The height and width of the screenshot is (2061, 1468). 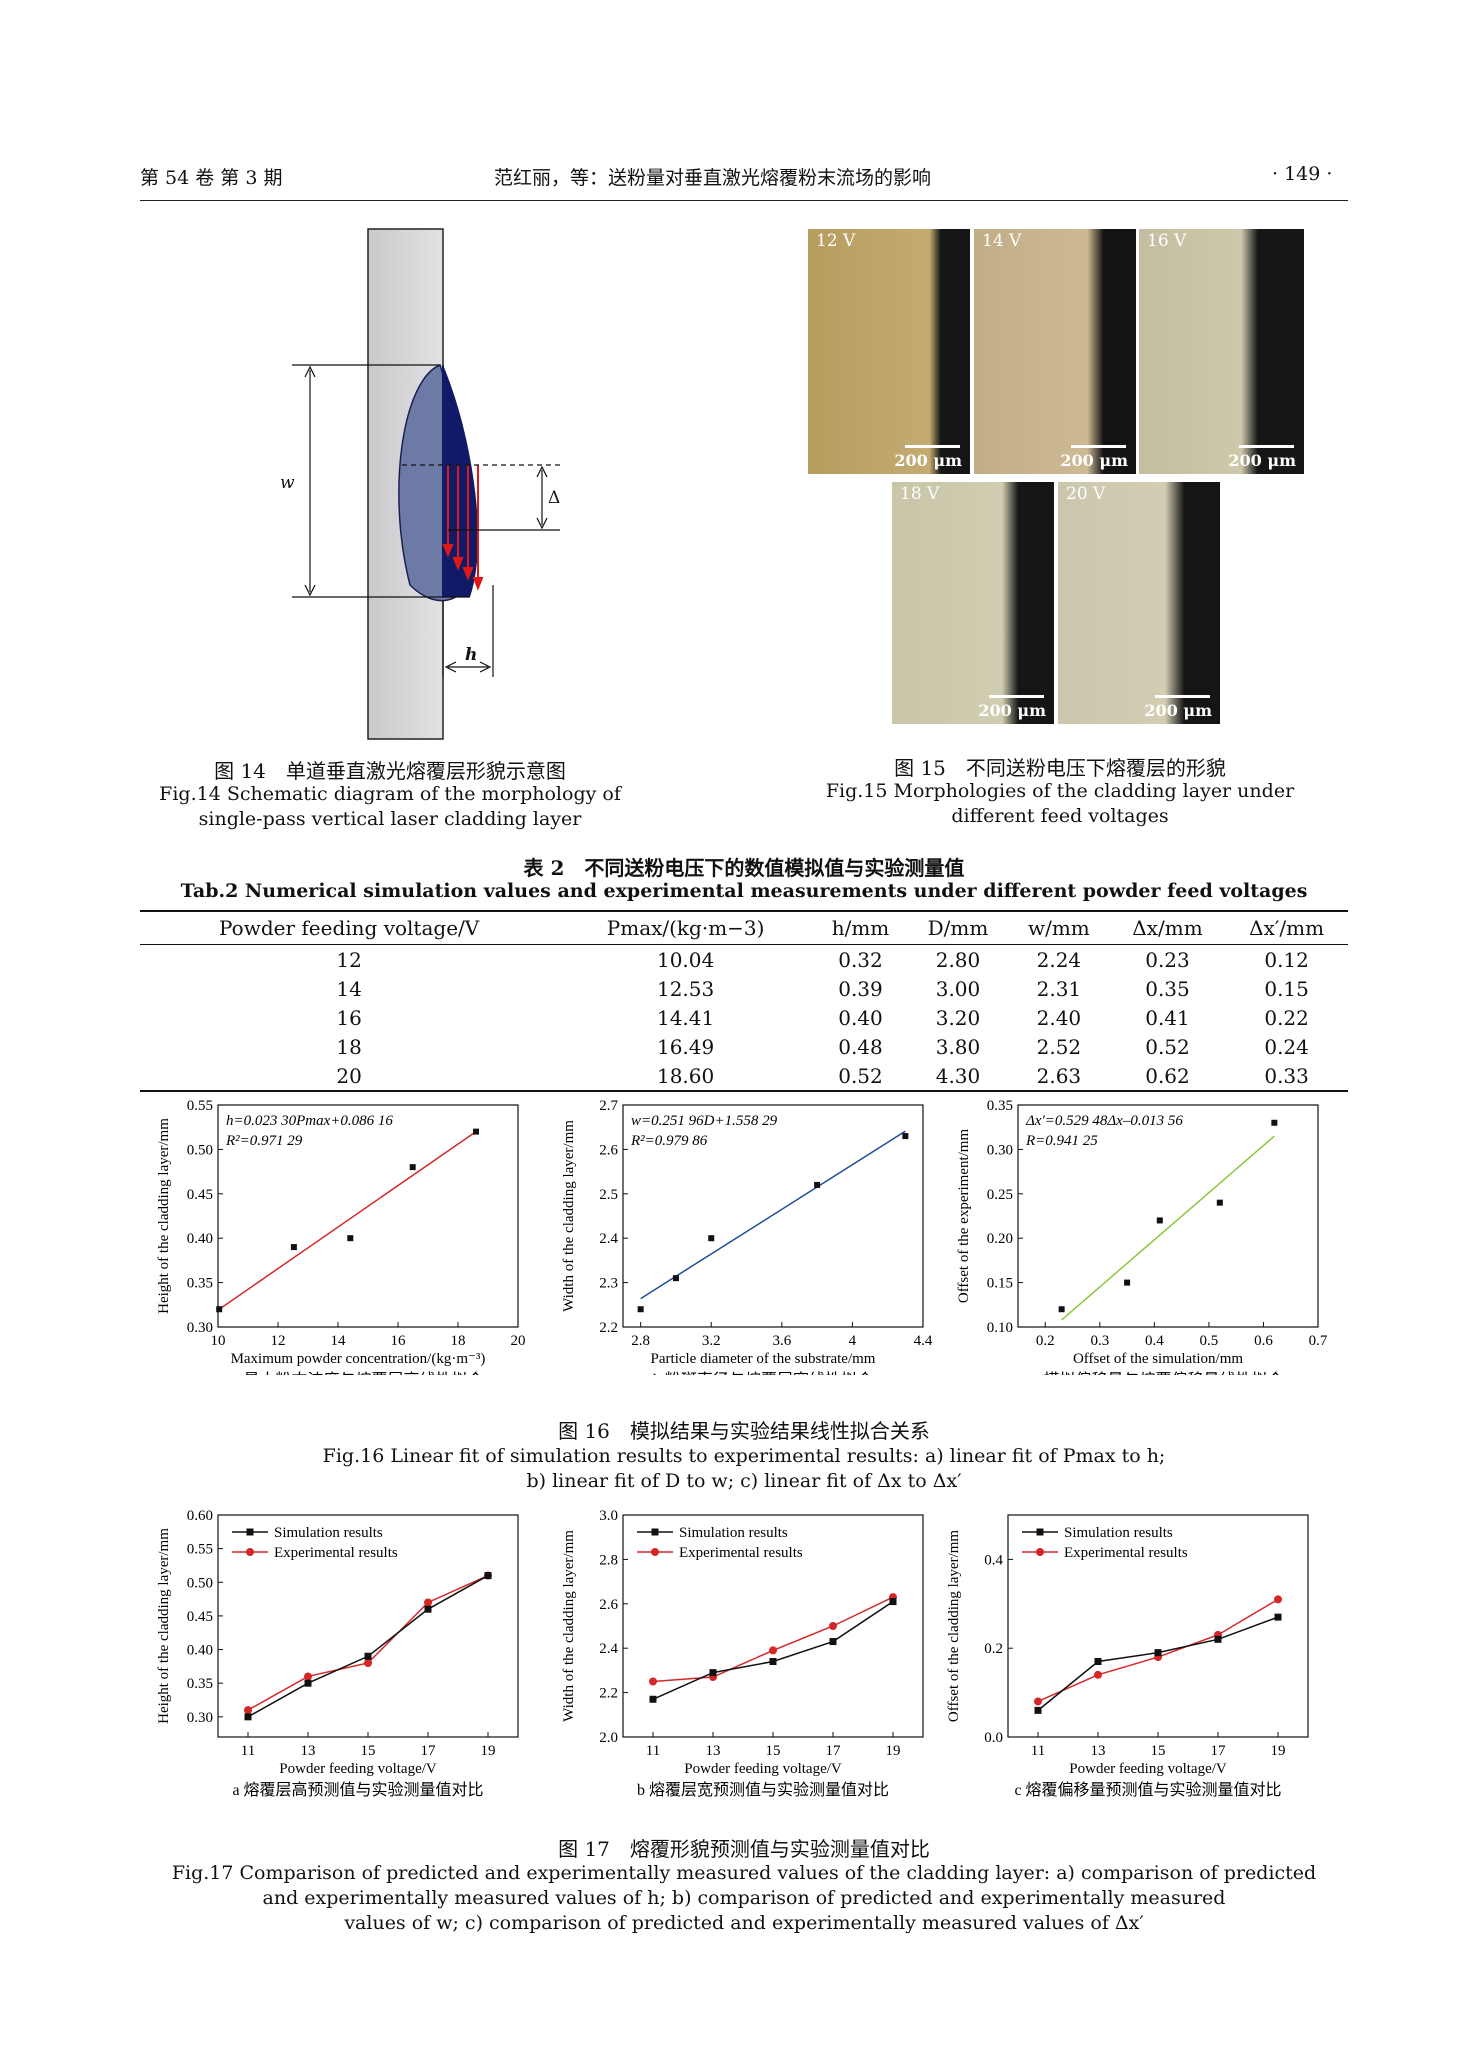 What do you see at coordinates (860, 1046) in the screenshot?
I see `table-cell: 0.48` at bounding box center [860, 1046].